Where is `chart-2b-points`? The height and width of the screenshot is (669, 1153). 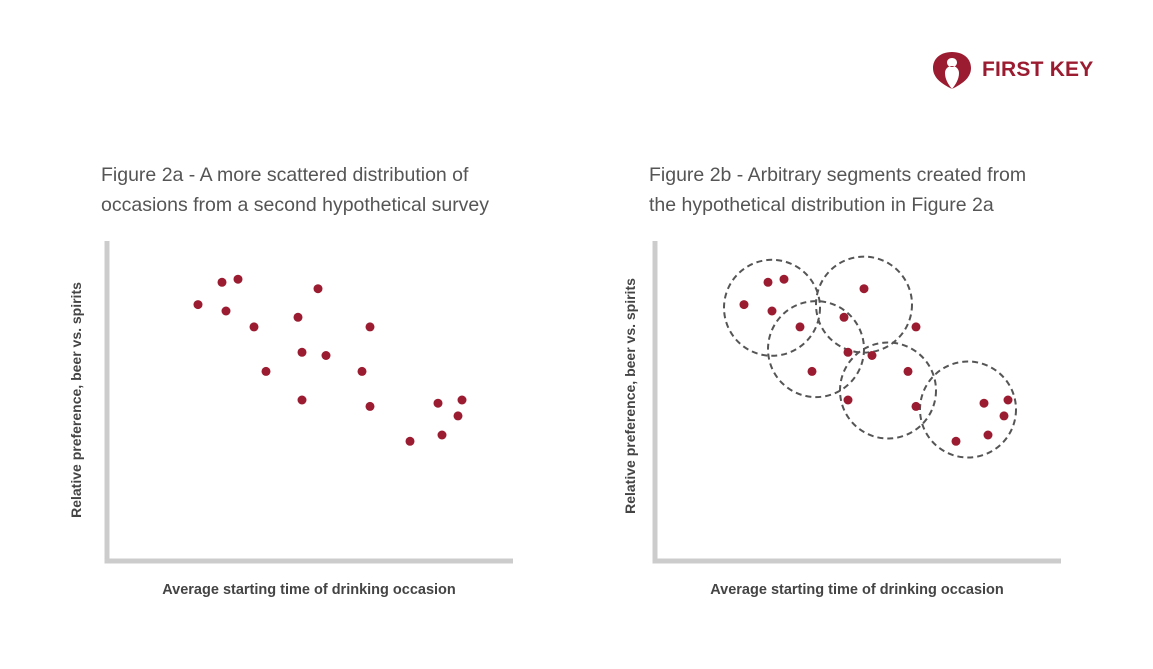 chart-2b-points is located at coordinates (876, 360).